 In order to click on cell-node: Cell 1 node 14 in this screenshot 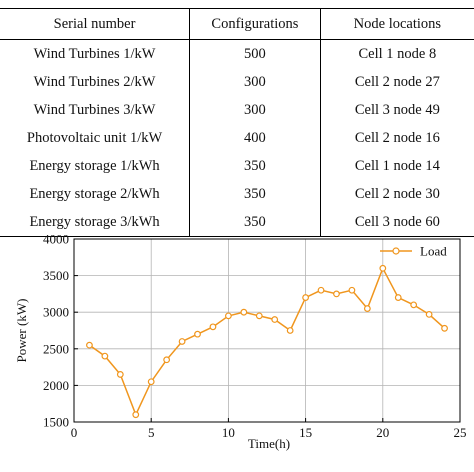, I will do `click(397, 165)`.